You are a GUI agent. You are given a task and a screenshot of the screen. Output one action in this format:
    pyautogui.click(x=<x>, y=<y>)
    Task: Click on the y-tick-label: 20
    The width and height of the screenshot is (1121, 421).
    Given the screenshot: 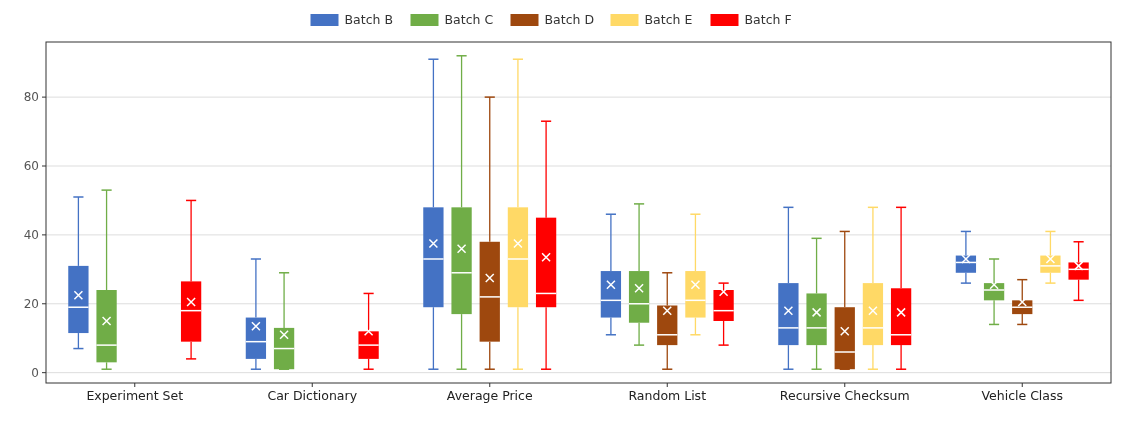 What is the action you would take?
    pyautogui.click(x=31, y=303)
    